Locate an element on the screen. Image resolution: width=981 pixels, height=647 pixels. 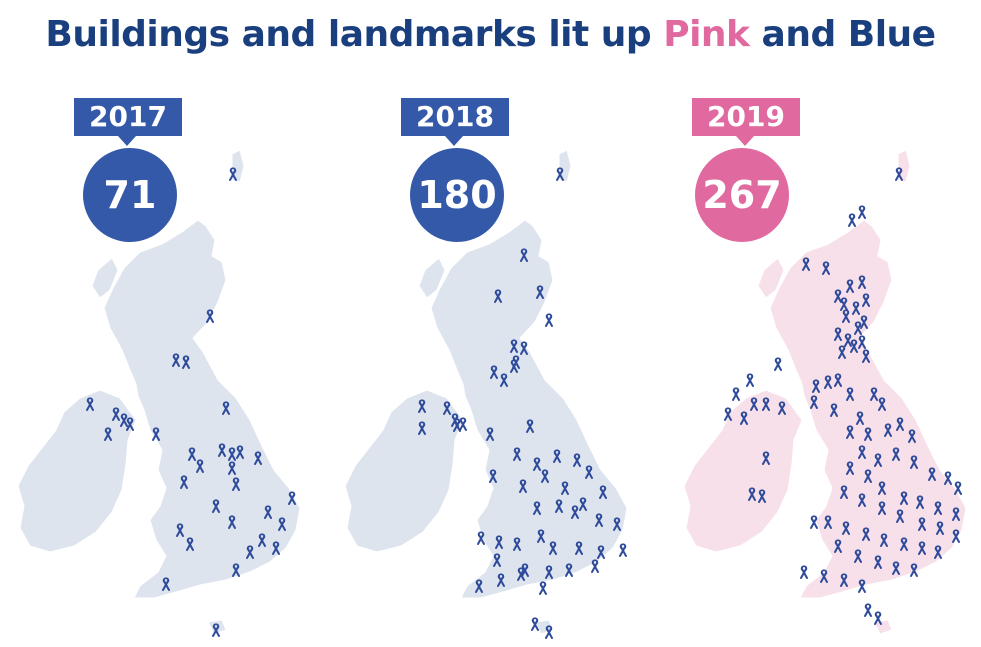
year-label: 2017 is located at coordinates (128, 117).